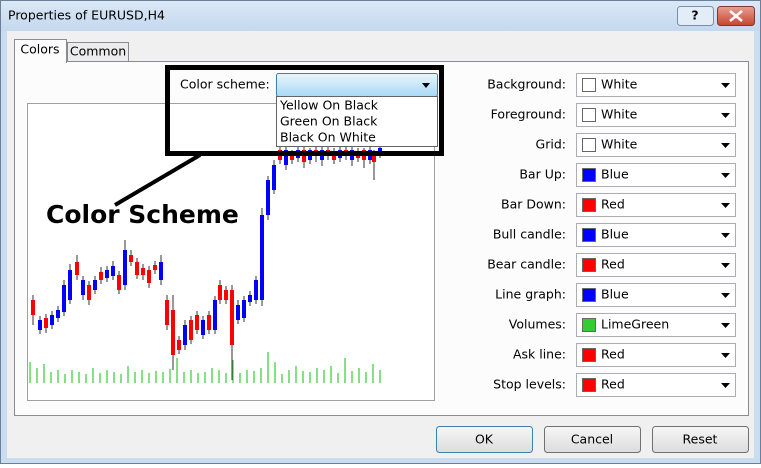 The width and height of the screenshot is (761, 468). I want to click on property-label: Bar Down:, so click(533, 204).